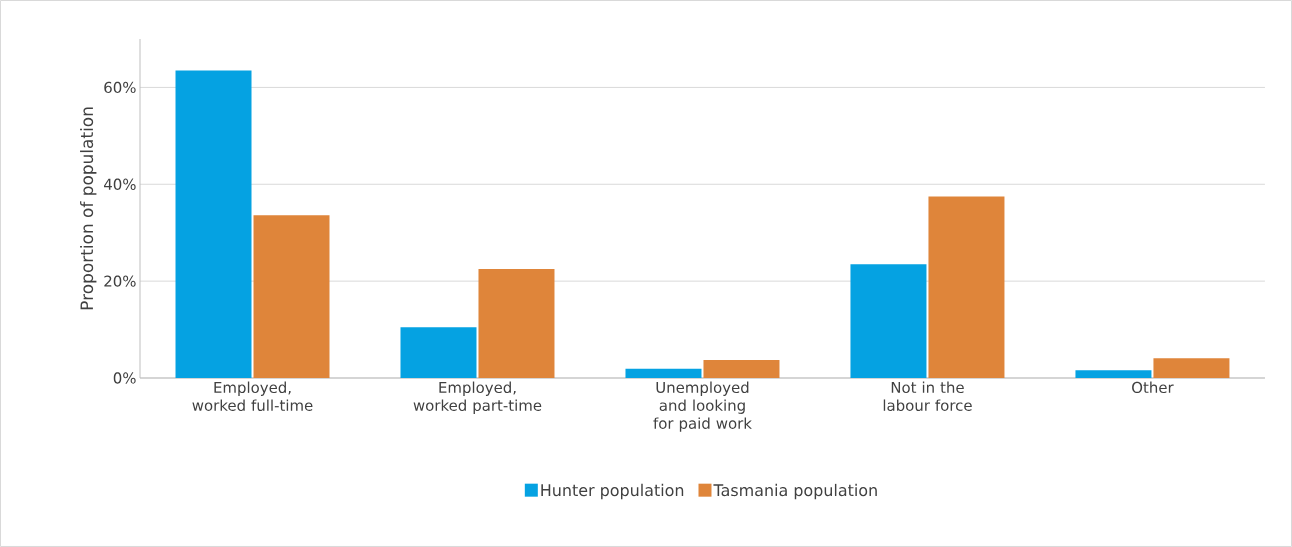 The height and width of the screenshot is (547, 1292). Describe the element at coordinates (702, 406) in the screenshot. I see `x-tick-label: Unemployed and looking for paid work` at that location.